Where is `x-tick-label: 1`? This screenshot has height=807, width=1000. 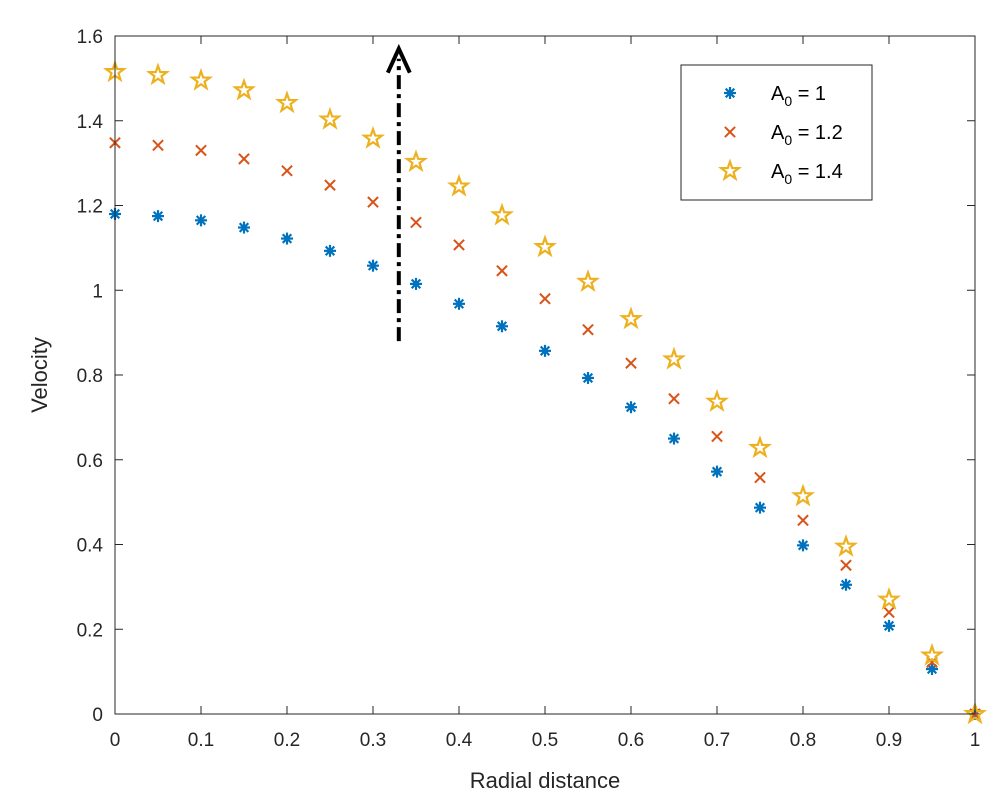
x-tick-label: 1 is located at coordinates (975, 740).